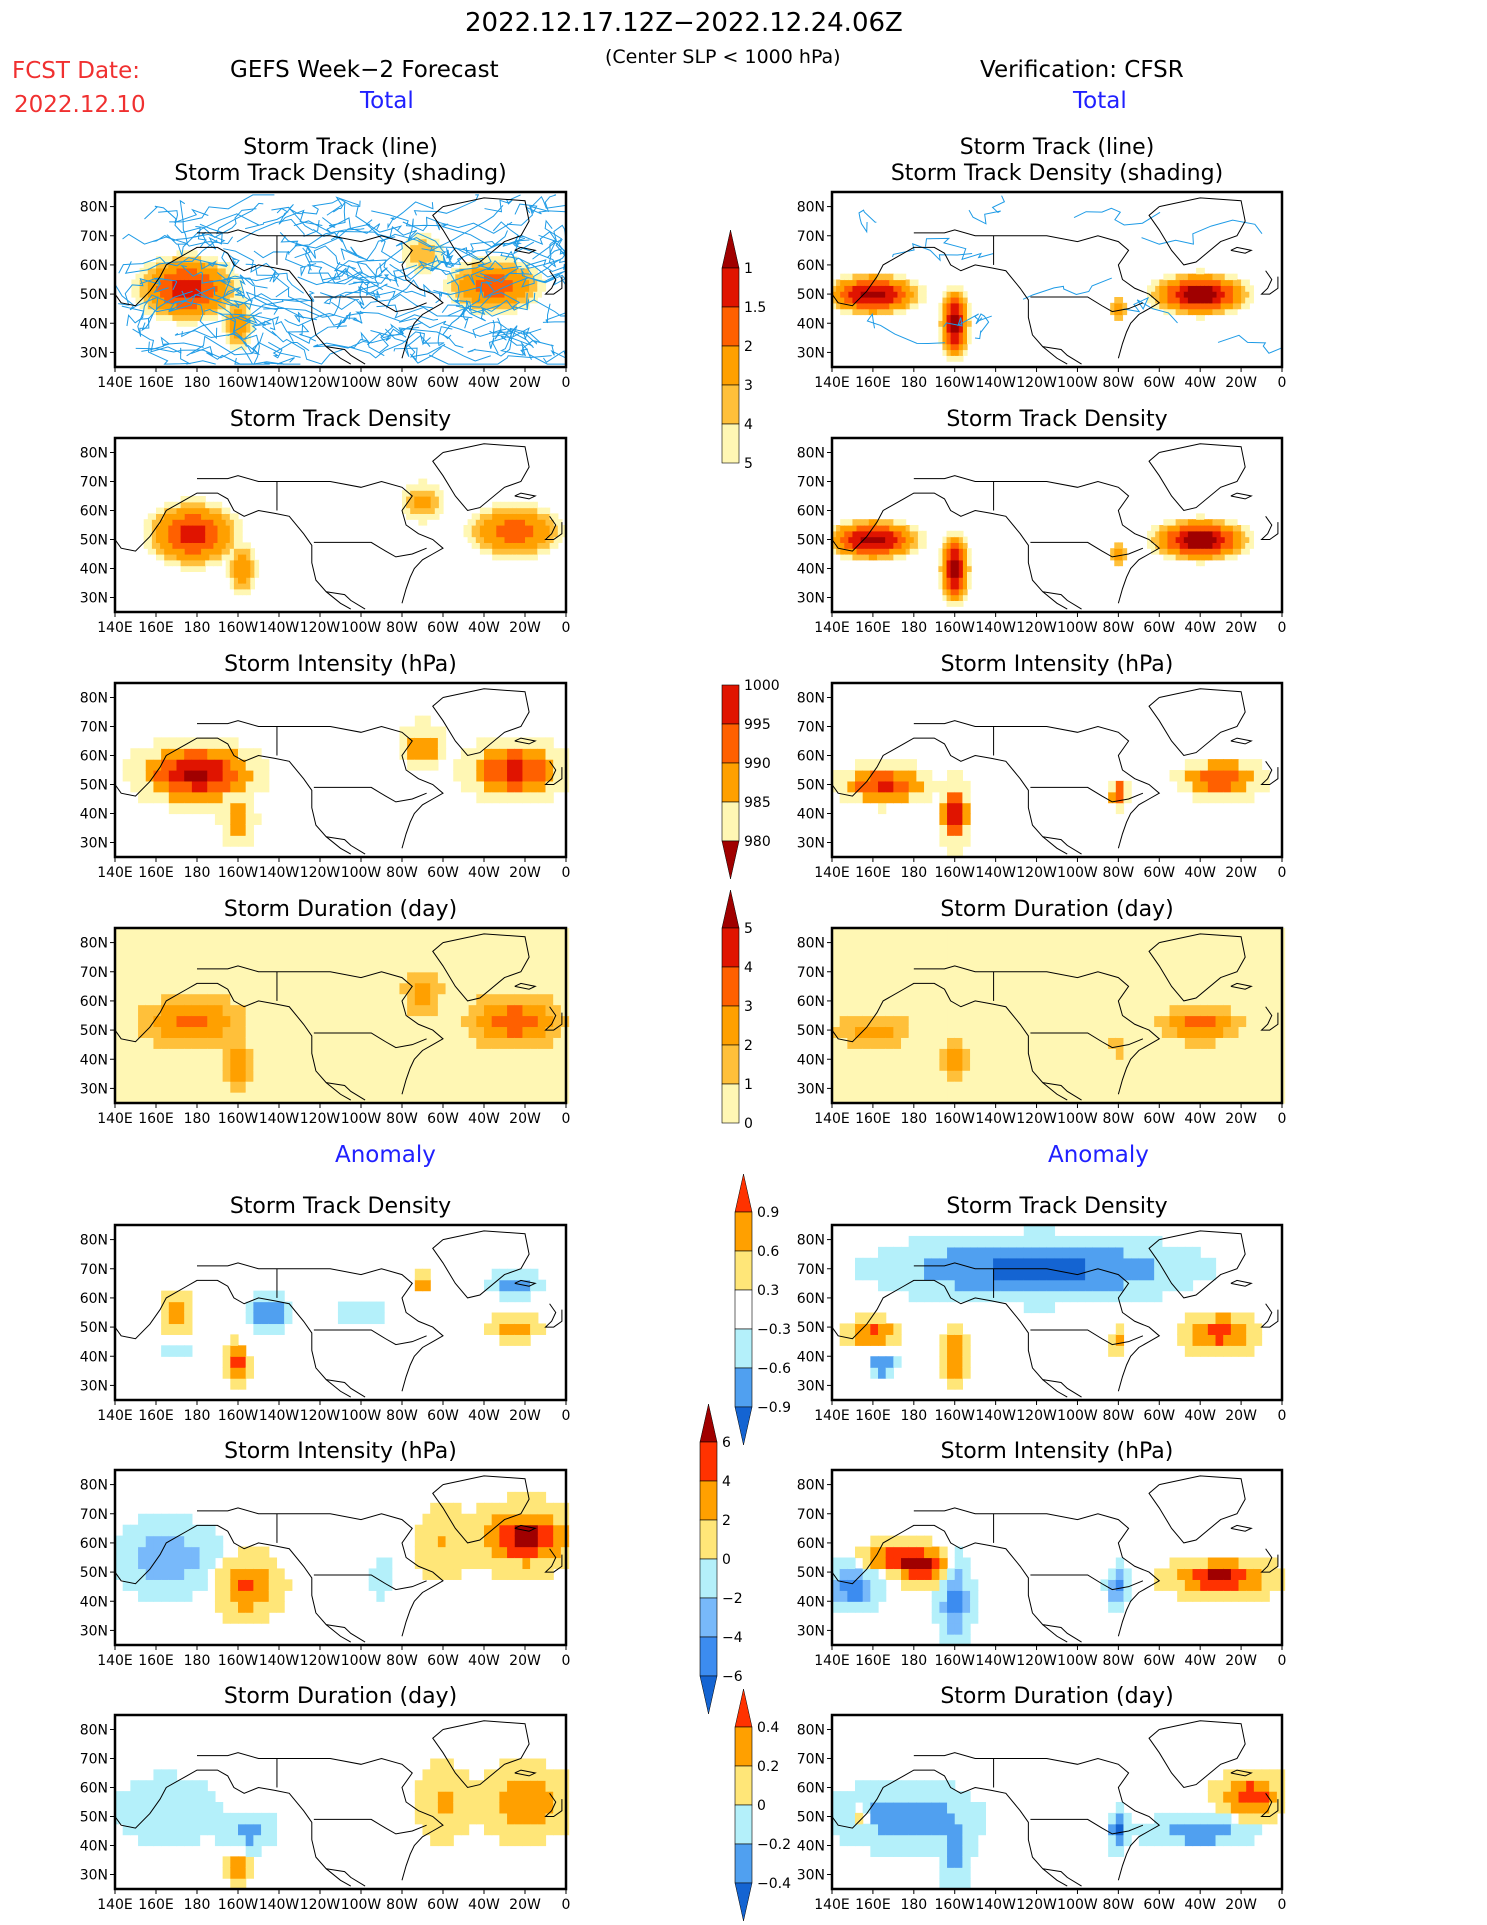  I want to click on map-frame, so click(340, 279).